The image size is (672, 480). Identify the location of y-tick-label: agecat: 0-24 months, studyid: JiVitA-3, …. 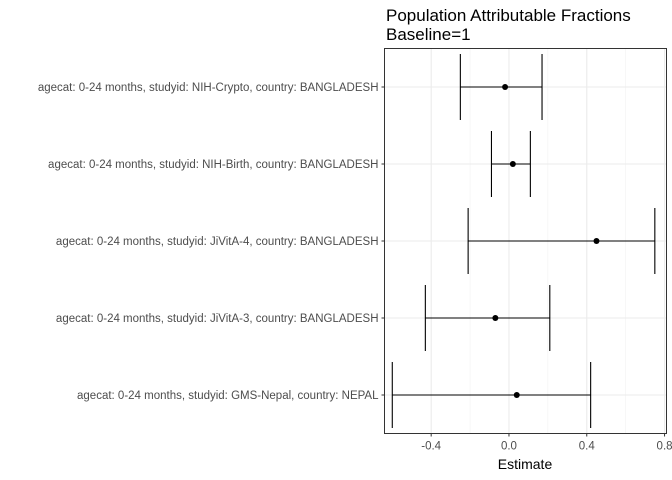
(217, 319).